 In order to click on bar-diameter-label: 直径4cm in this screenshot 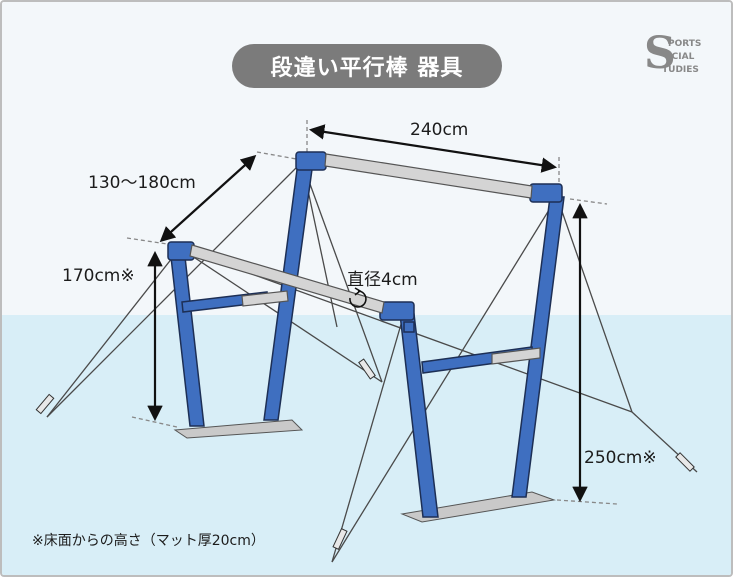, I will do `click(382, 280)`.